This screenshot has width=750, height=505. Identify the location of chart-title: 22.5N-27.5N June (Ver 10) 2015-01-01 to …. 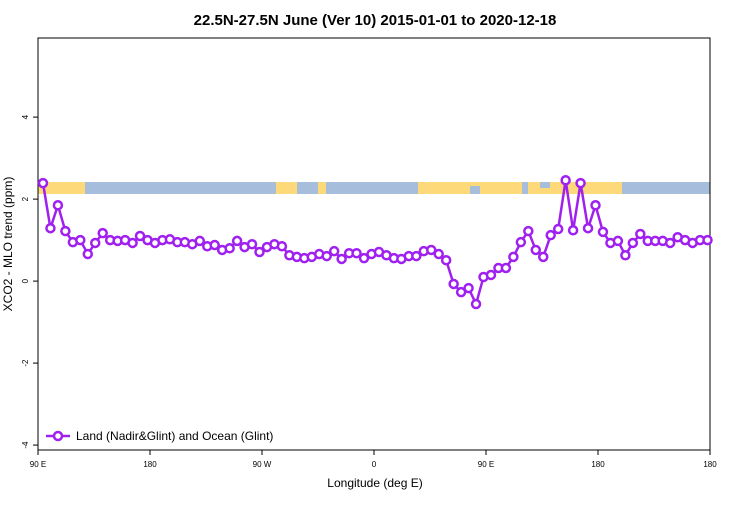
(375, 20).